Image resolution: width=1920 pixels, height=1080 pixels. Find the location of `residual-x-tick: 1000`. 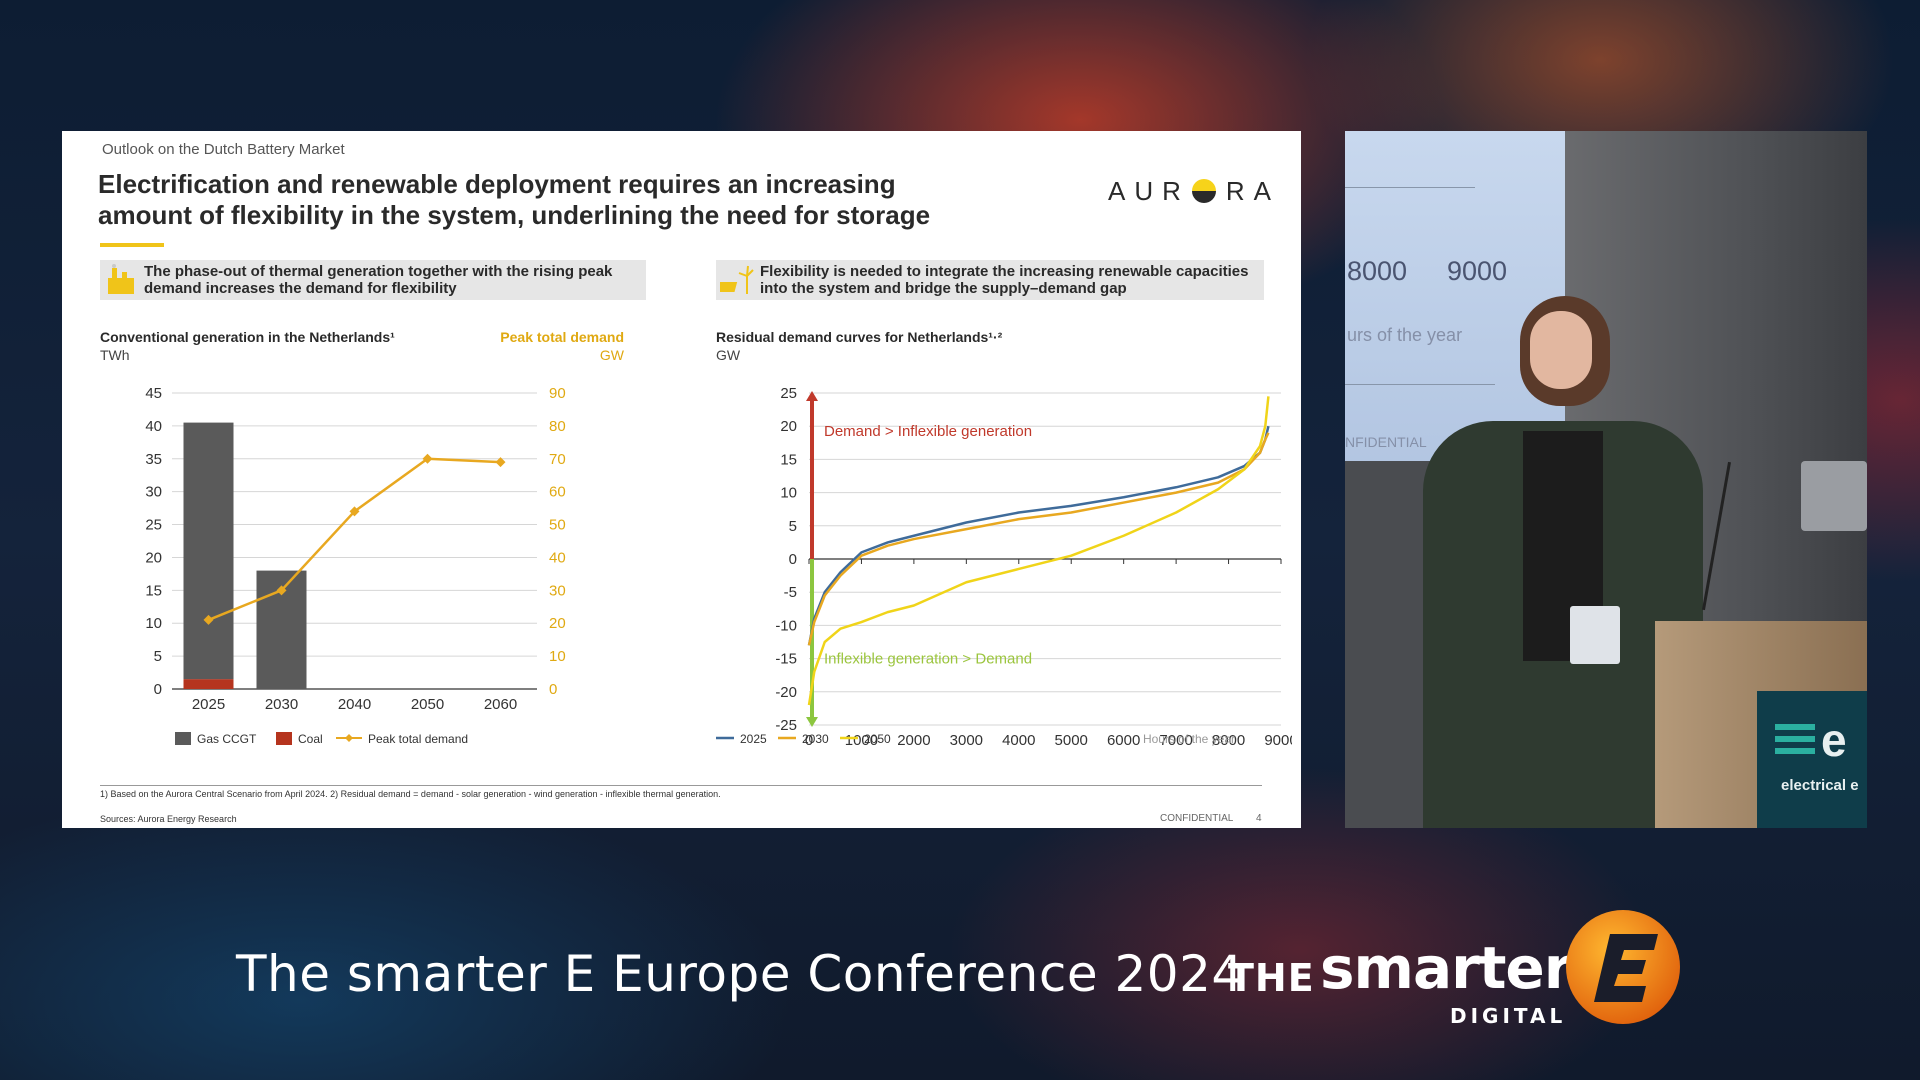

residual-x-tick: 1000 is located at coordinates (861, 740).